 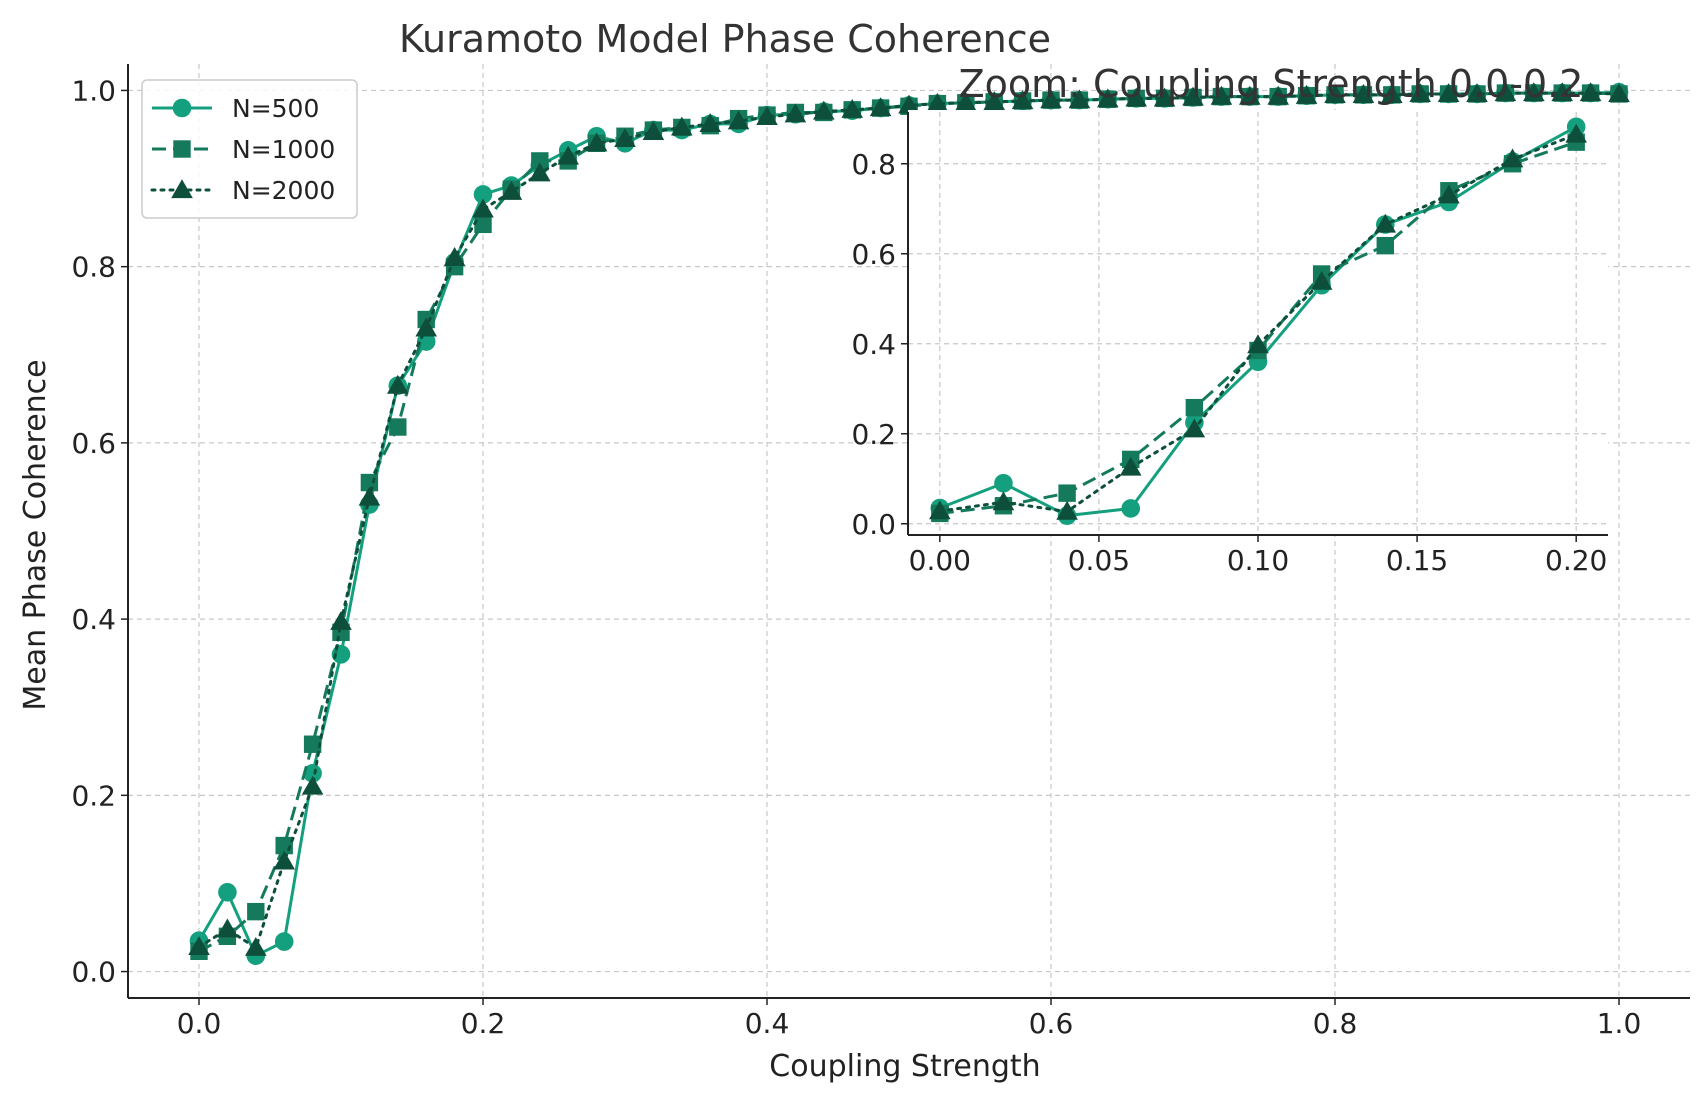 I want to click on legend-label: N=500, so click(x=275, y=108).